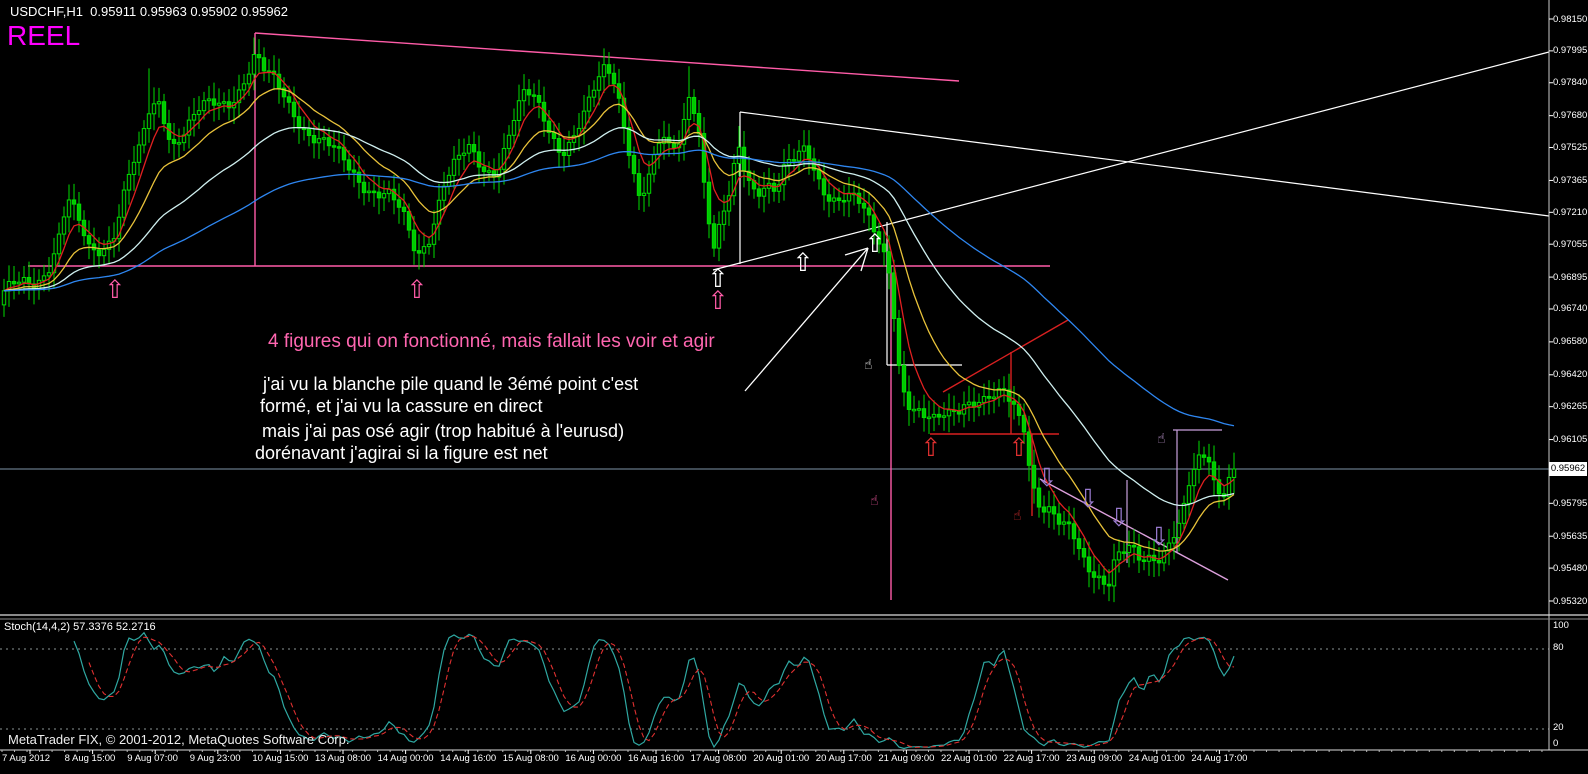 This screenshot has height=774, width=1588. Describe the element at coordinates (718, 758) in the screenshot. I see `time-scale-label: 17 Aug 08:00` at that location.